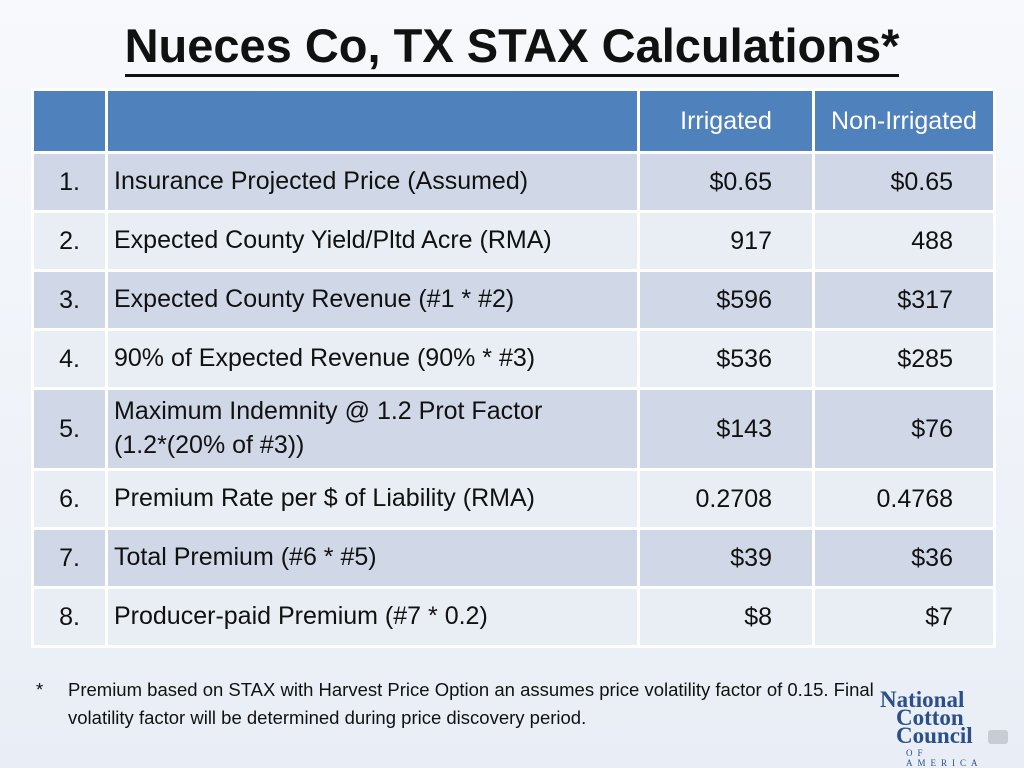 This screenshot has height=768, width=1024. Describe the element at coordinates (726, 558) in the screenshot. I see `row-irrigated-value: $39` at that location.